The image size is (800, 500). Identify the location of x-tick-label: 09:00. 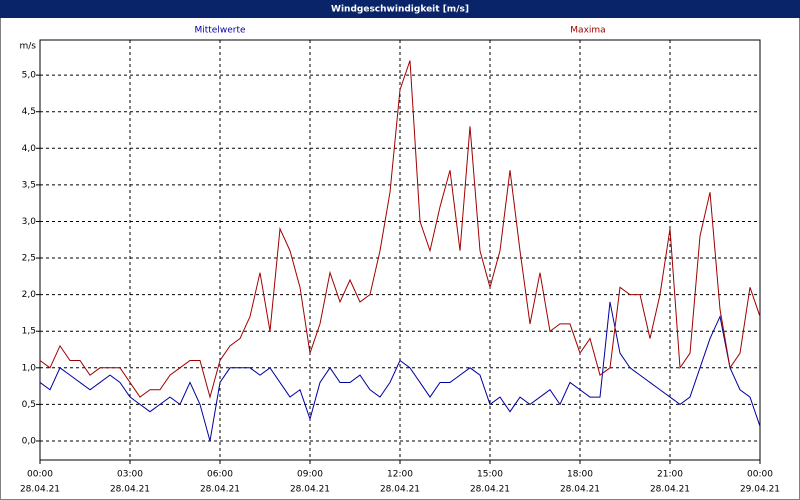
(310, 475).